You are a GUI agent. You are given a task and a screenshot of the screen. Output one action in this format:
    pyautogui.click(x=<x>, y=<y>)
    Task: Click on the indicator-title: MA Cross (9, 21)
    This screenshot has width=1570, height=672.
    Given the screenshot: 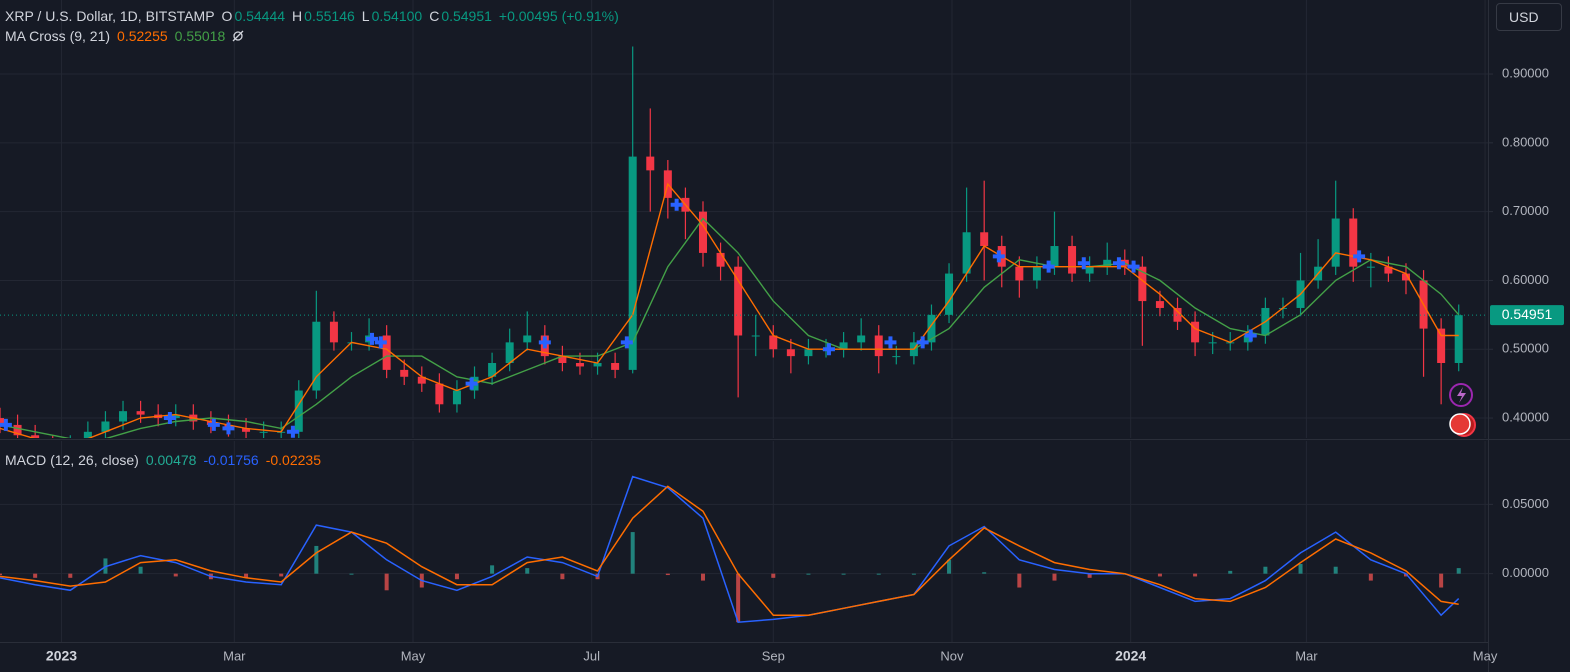 What is the action you would take?
    pyautogui.click(x=58, y=36)
    